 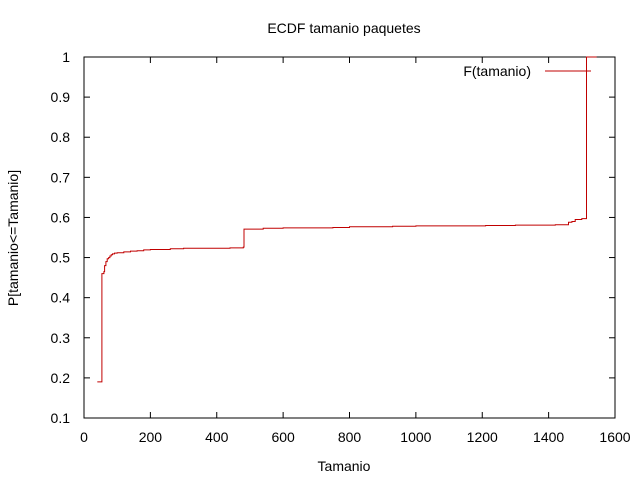 I want to click on chart-title: ECDF tamanio paquetes, so click(x=343, y=28).